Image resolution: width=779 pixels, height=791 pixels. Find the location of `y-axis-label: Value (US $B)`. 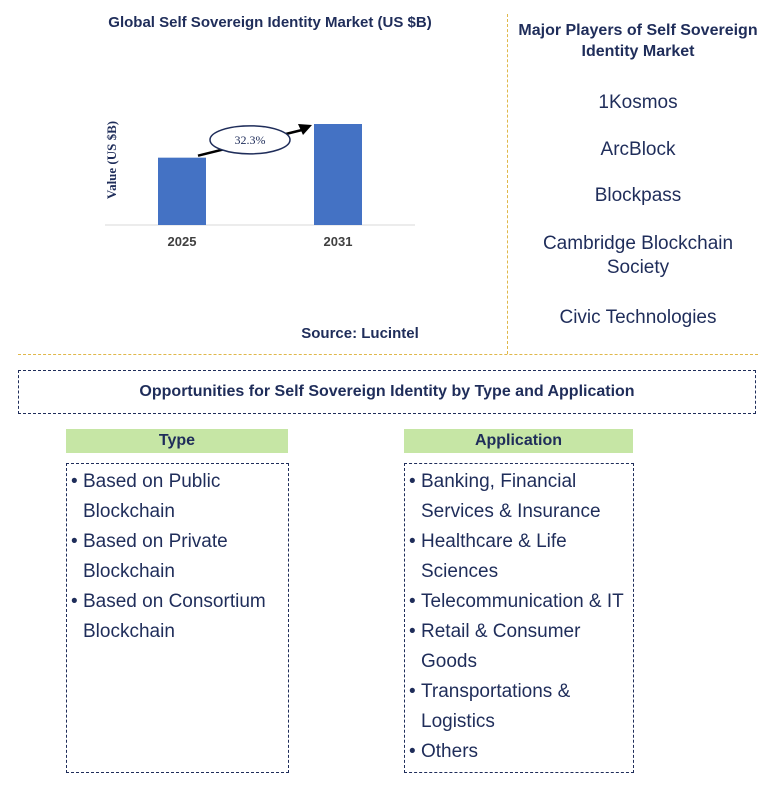

y-axis-label: Value (US $B) is located at coordinates (111, 160).